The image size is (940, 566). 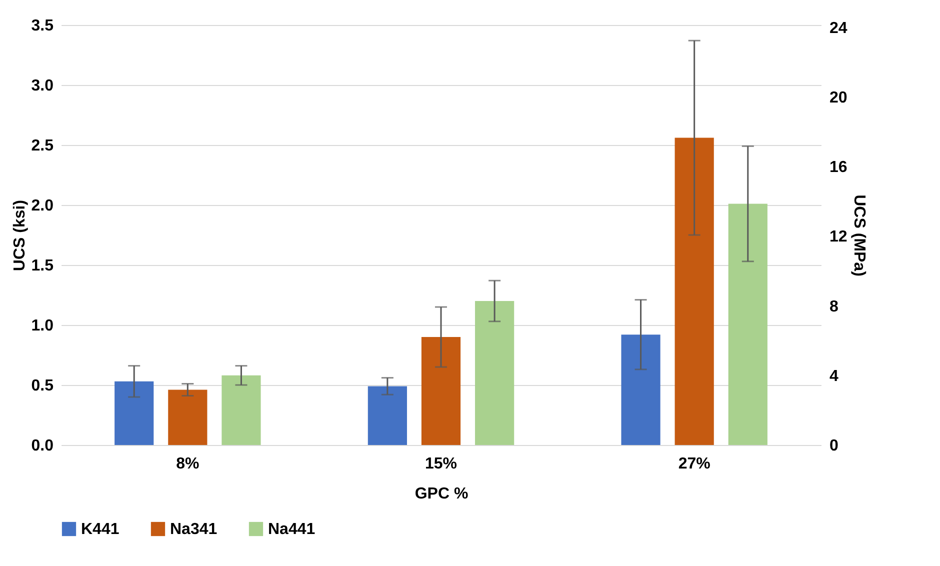 I want to click on y-tick-label: 0.5, so click(x=42, y=386).